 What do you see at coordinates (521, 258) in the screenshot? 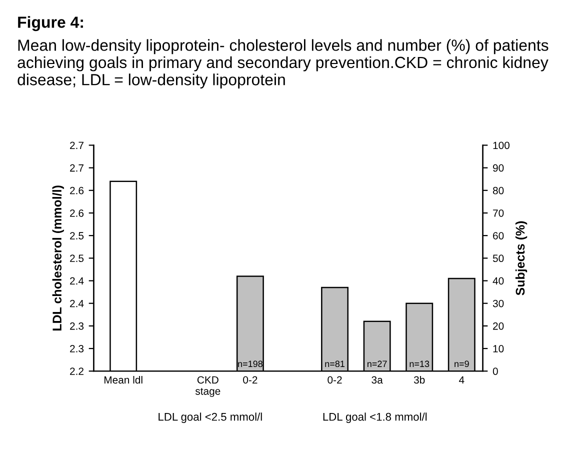
I see `y2-axis-title: Subjects (%)` at bounding box center [521, 258].